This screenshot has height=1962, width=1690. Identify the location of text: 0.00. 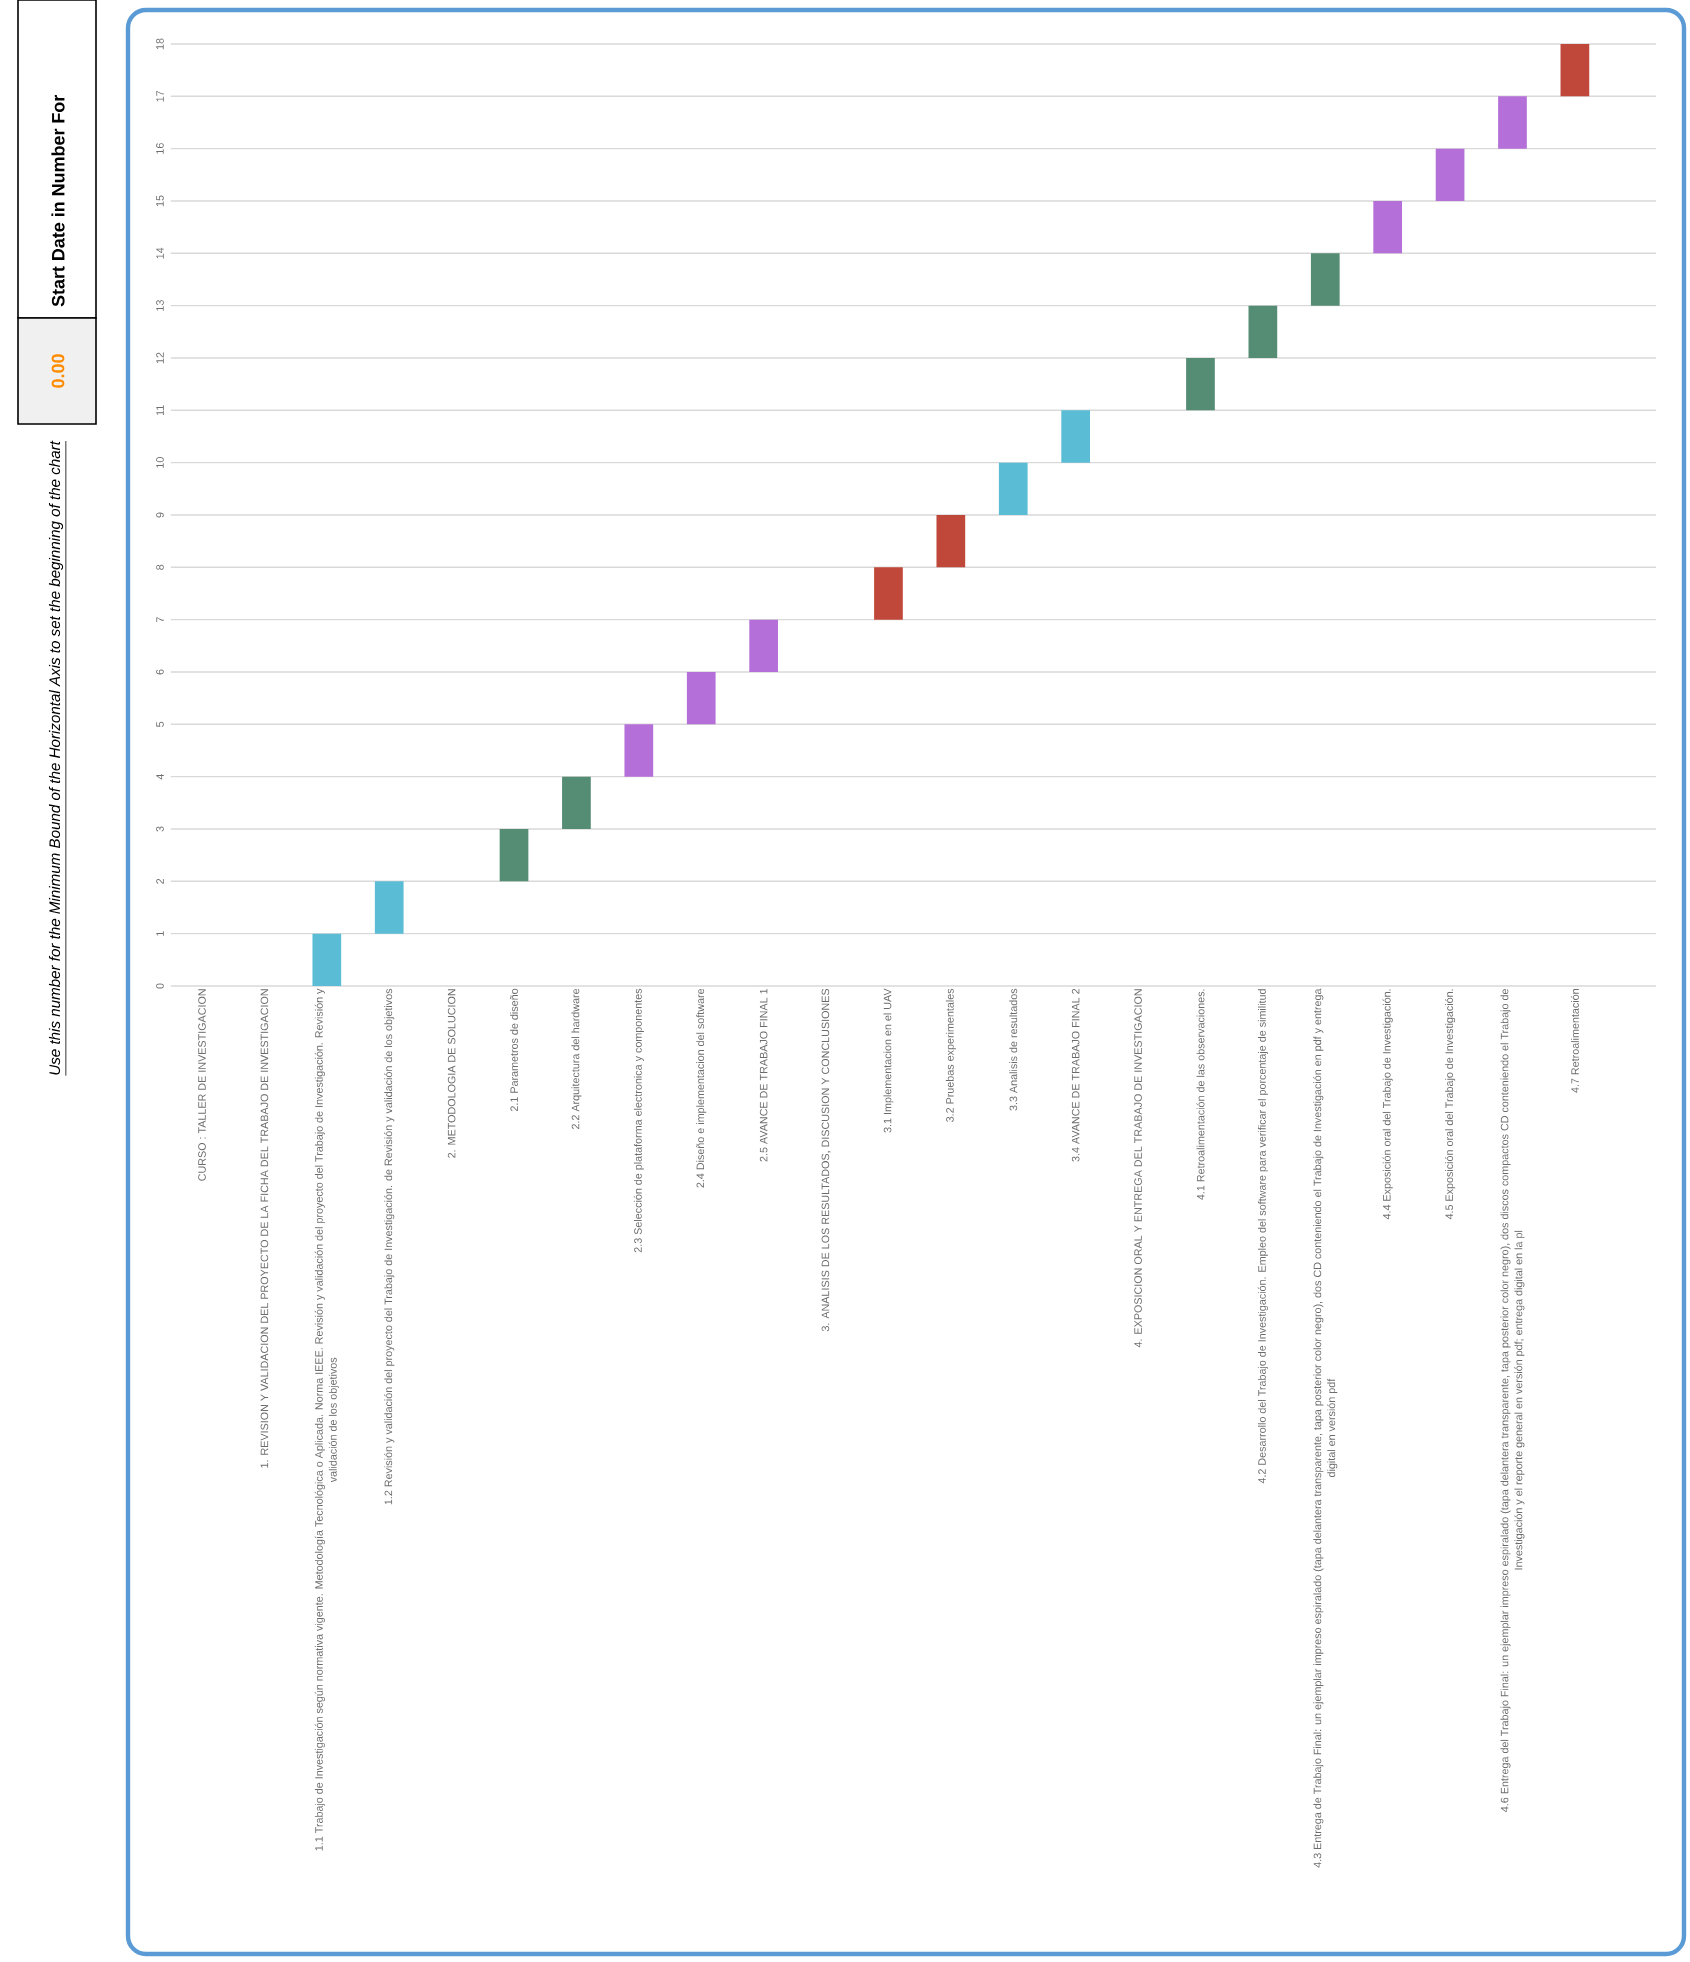
(58, 371).